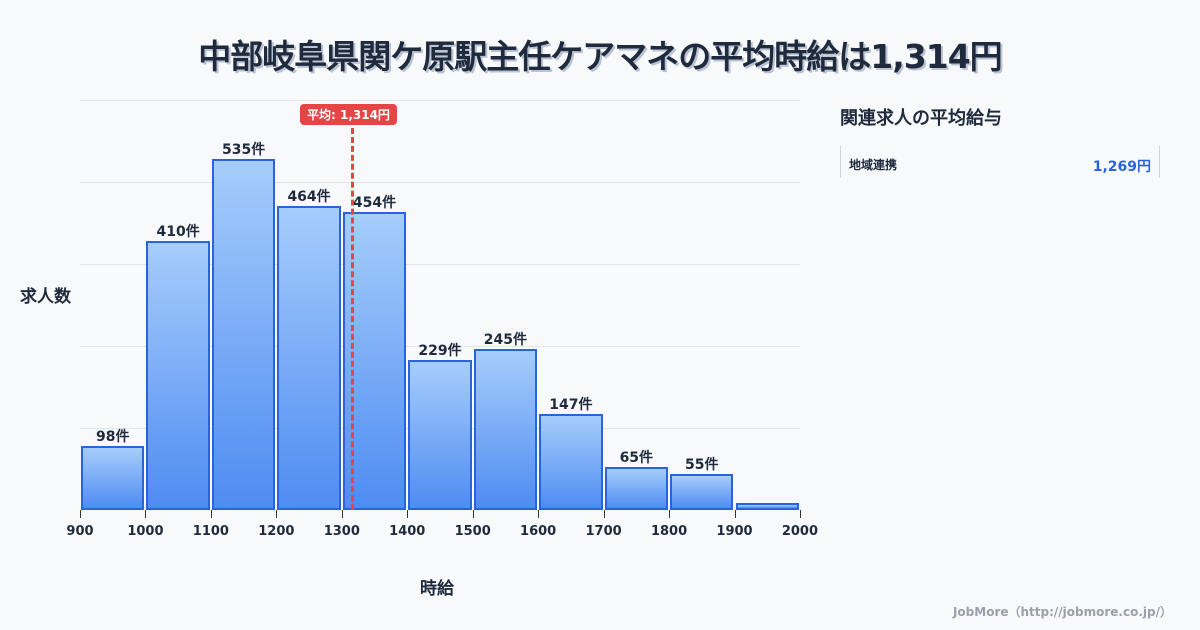  Describe the element at coordinates (244, 150) in the screenshot. I see `bar-value-label: 535件` at that location.